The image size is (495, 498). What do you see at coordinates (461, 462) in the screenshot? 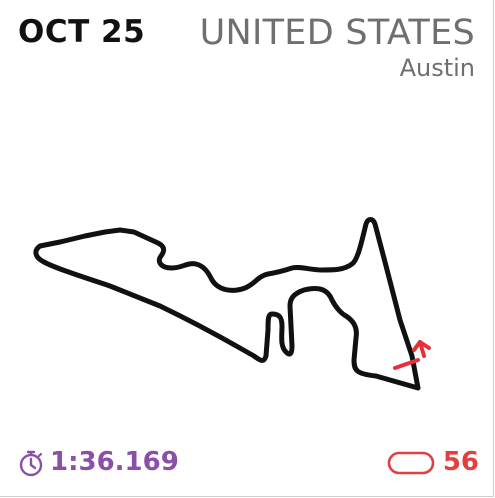
I see `lap-count-value: 56` at bounding box center [461, 462].